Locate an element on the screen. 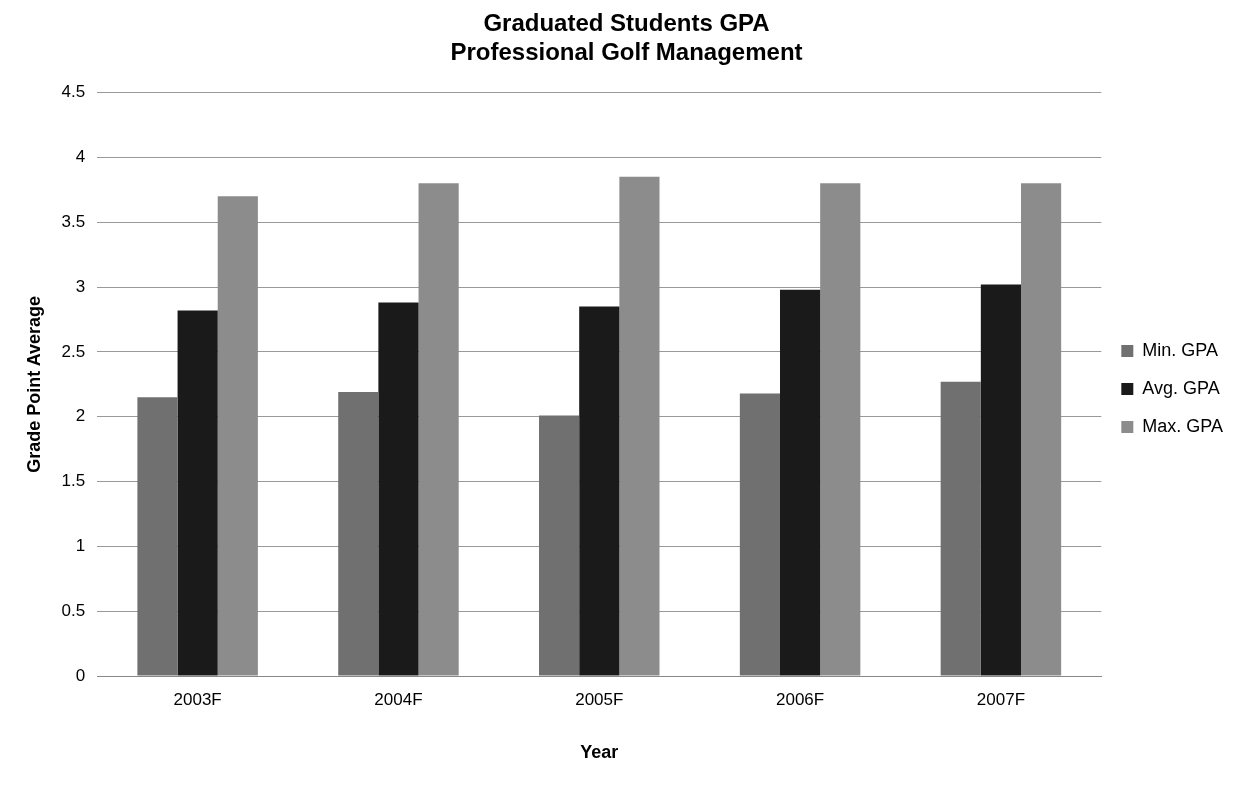  y-tick-label: 1.5 is located at coordinates (73, 481).